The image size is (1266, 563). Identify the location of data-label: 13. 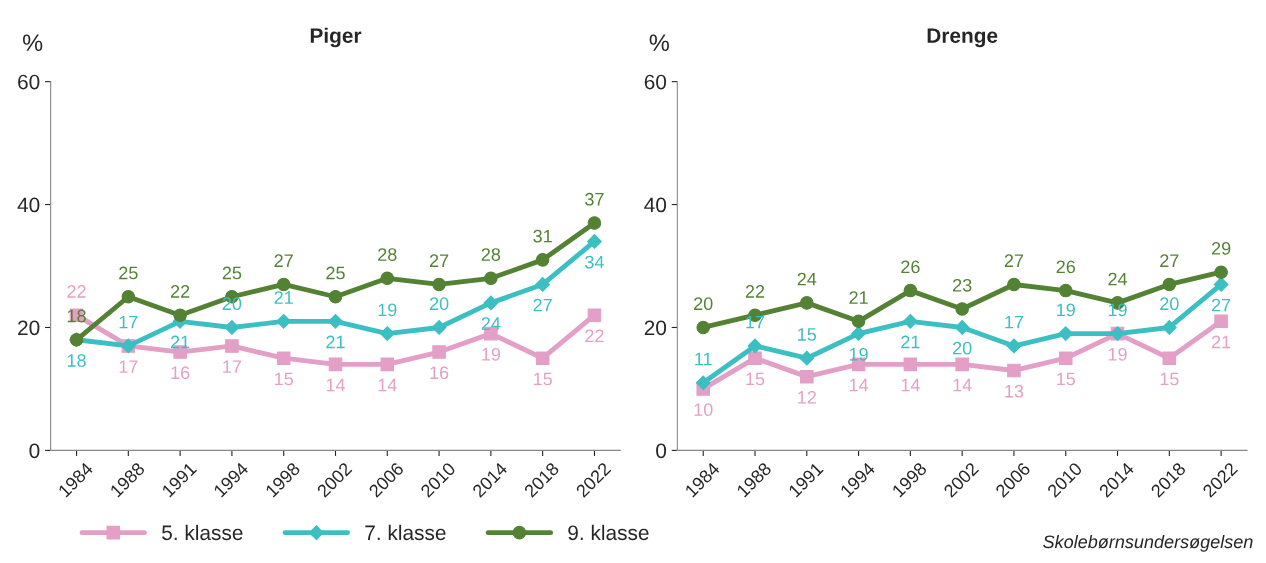
(1014, 391).